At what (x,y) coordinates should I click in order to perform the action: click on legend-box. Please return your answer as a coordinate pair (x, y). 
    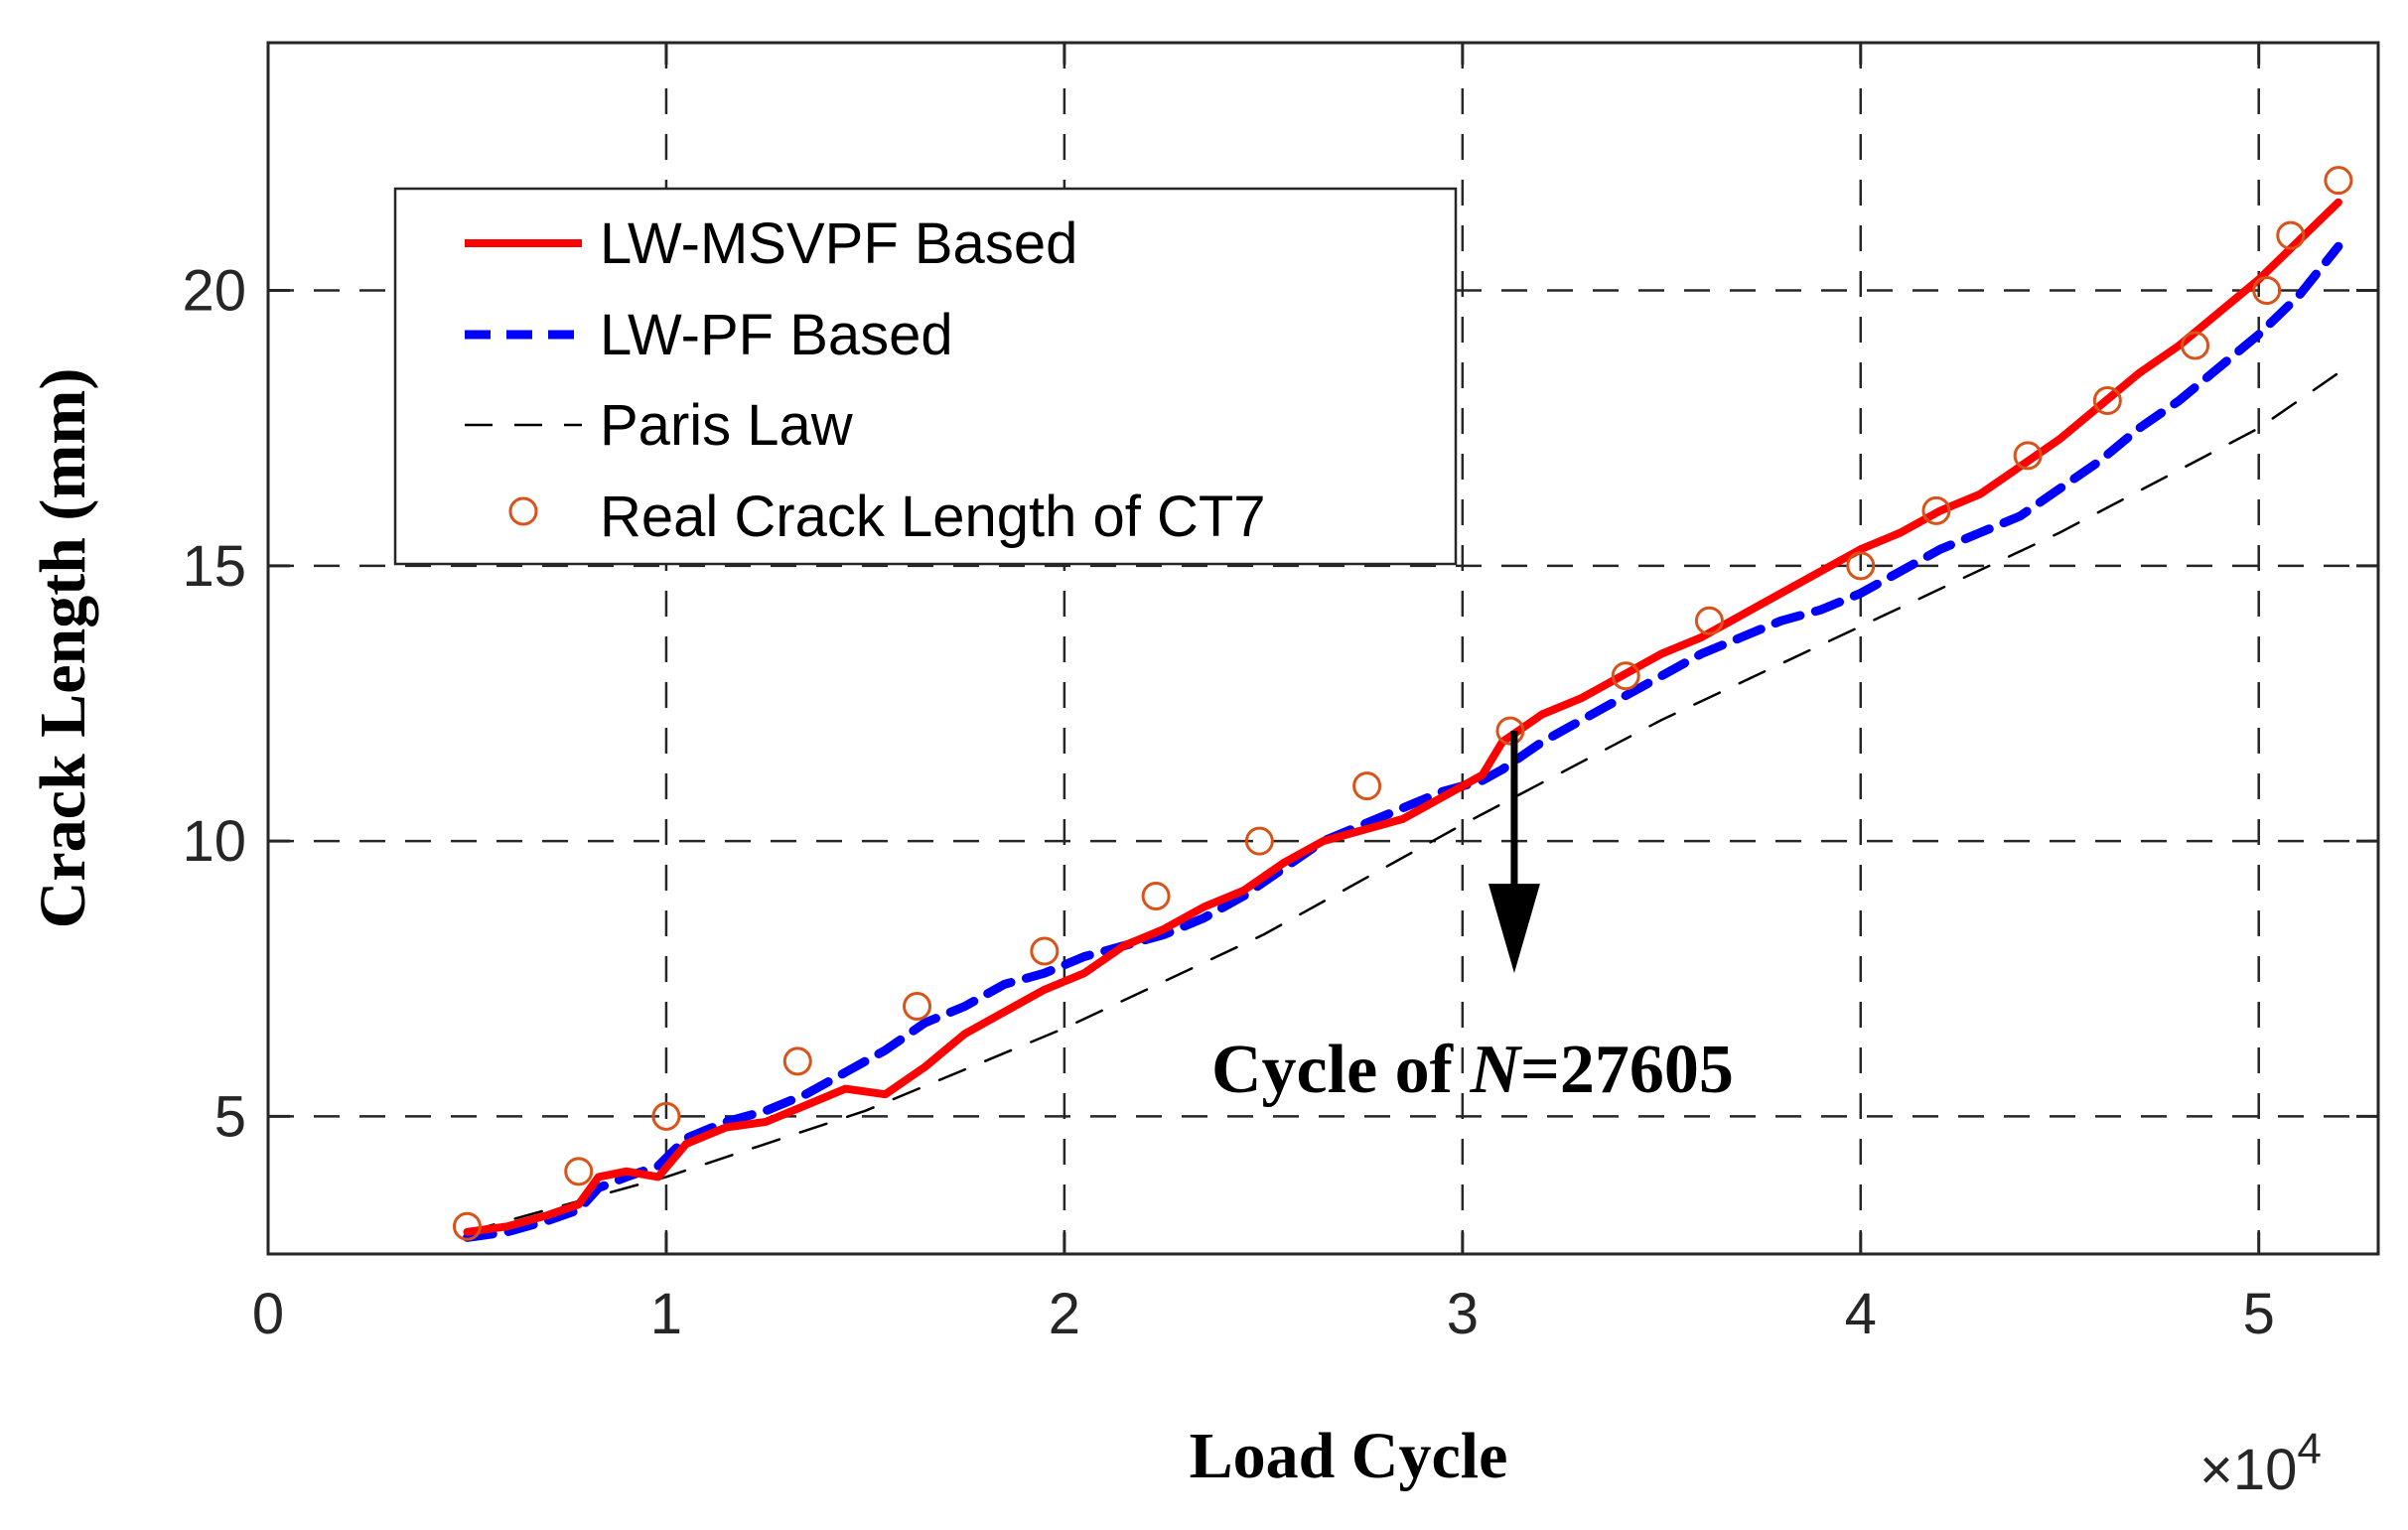
    Looking at the image, I should click on (925, 376).